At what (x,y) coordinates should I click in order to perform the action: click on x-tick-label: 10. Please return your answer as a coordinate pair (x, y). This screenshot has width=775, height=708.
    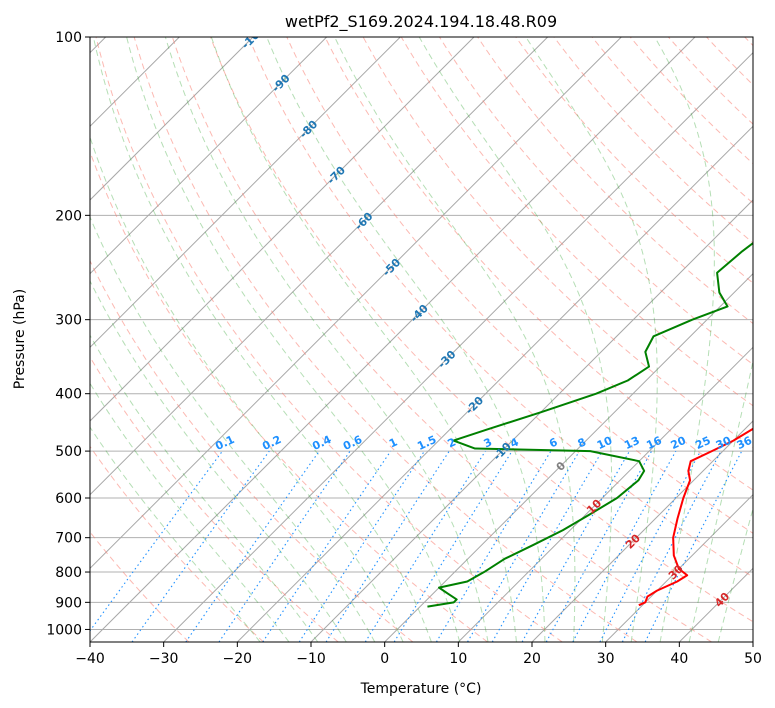
    Looking at the image, I should click on (458, 659).